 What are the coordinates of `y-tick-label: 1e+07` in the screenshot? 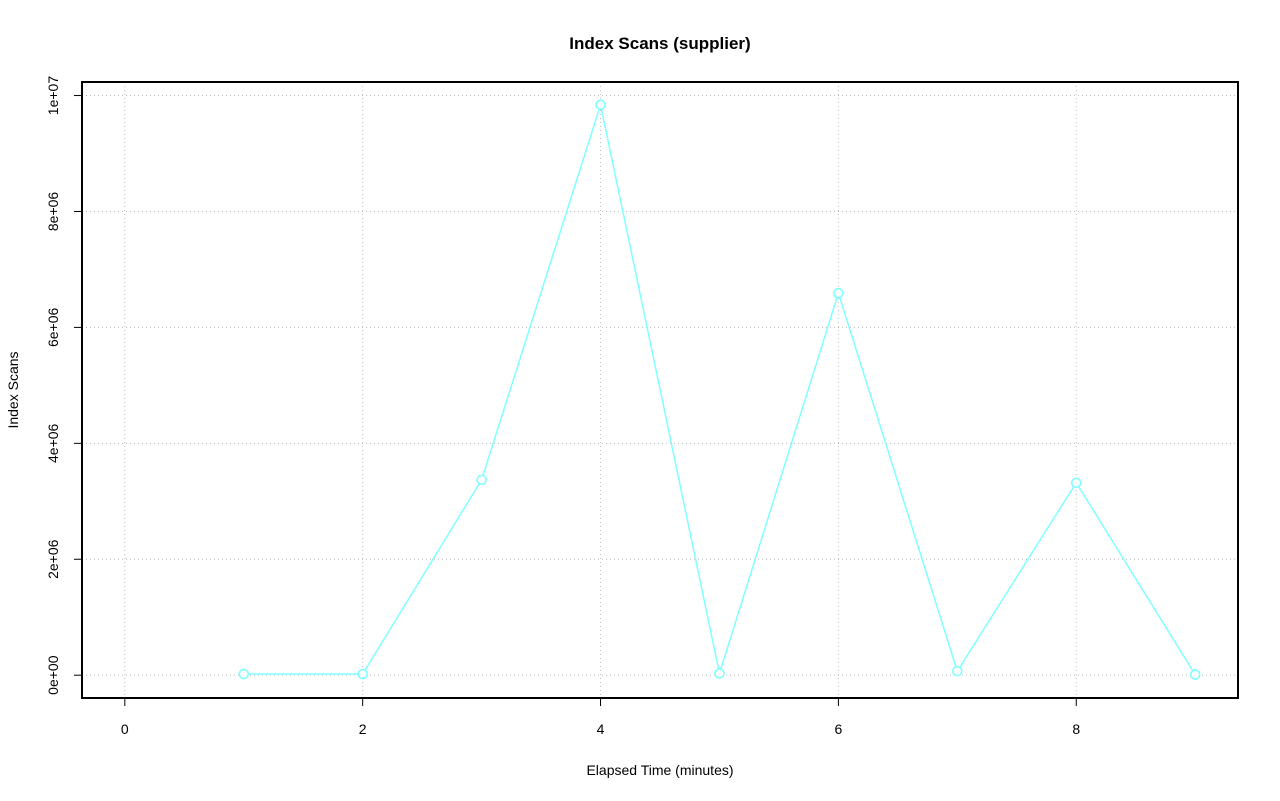 It's located at (53, 96).